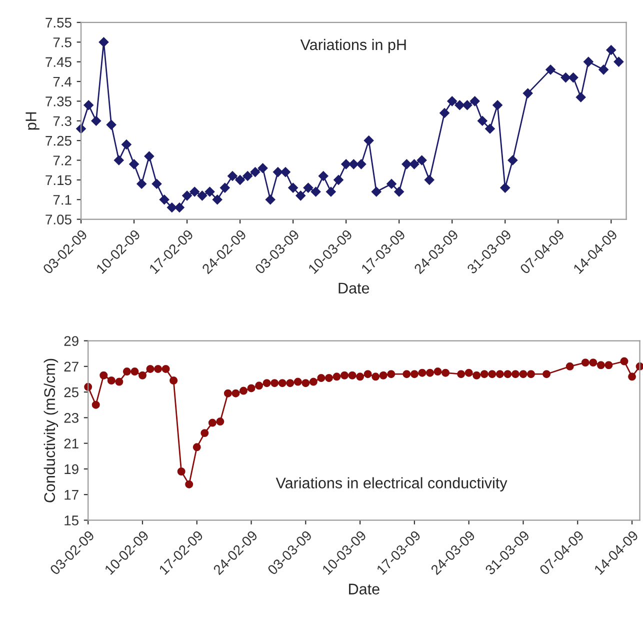 This screenshot has height=623, width=643. I want to click on y-tick-label: 17, so click(71, 495).